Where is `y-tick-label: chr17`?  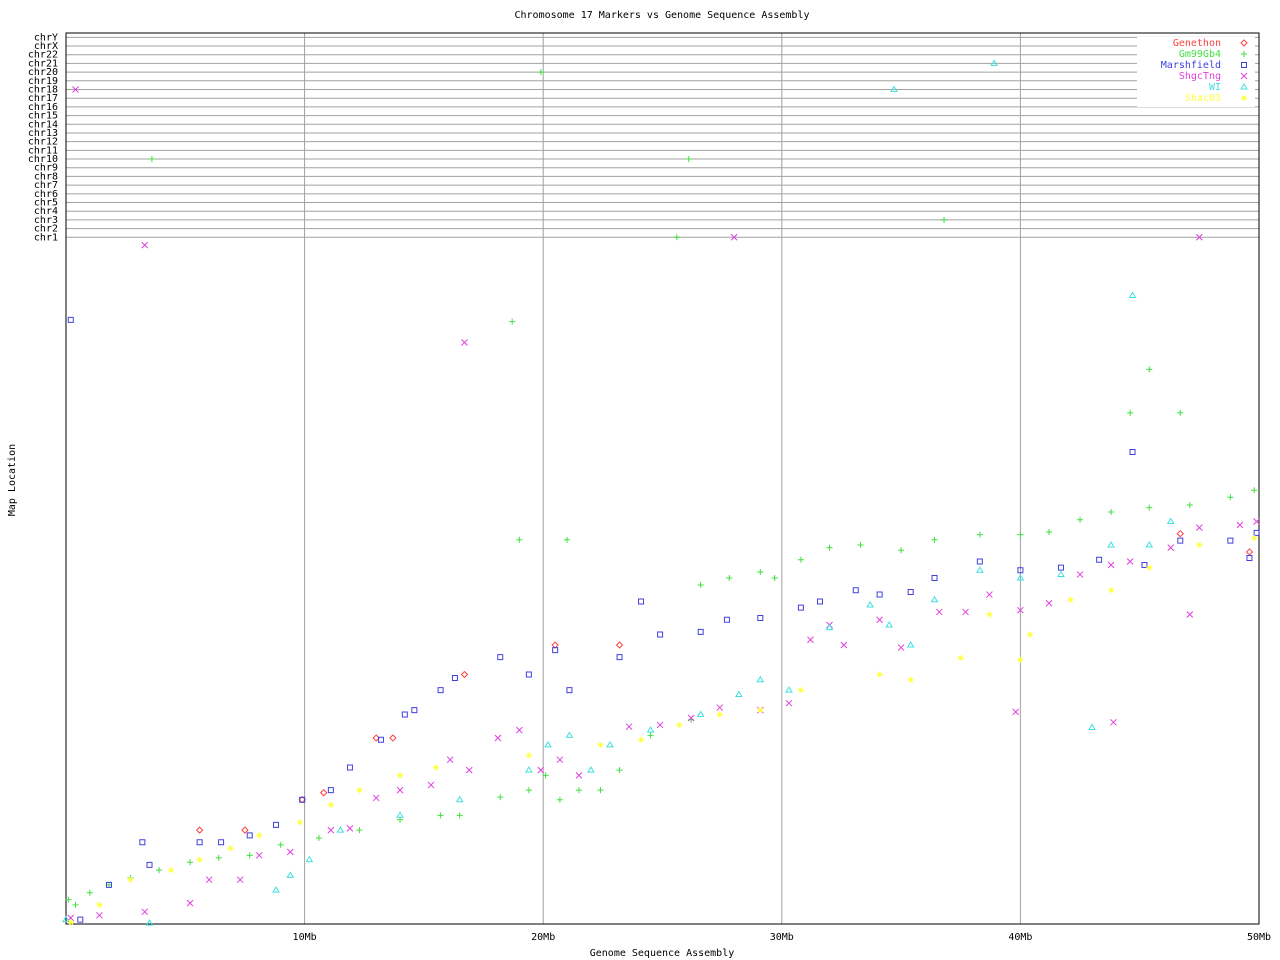
y-tick-label: chr17 is located at coordinates (43, 98).